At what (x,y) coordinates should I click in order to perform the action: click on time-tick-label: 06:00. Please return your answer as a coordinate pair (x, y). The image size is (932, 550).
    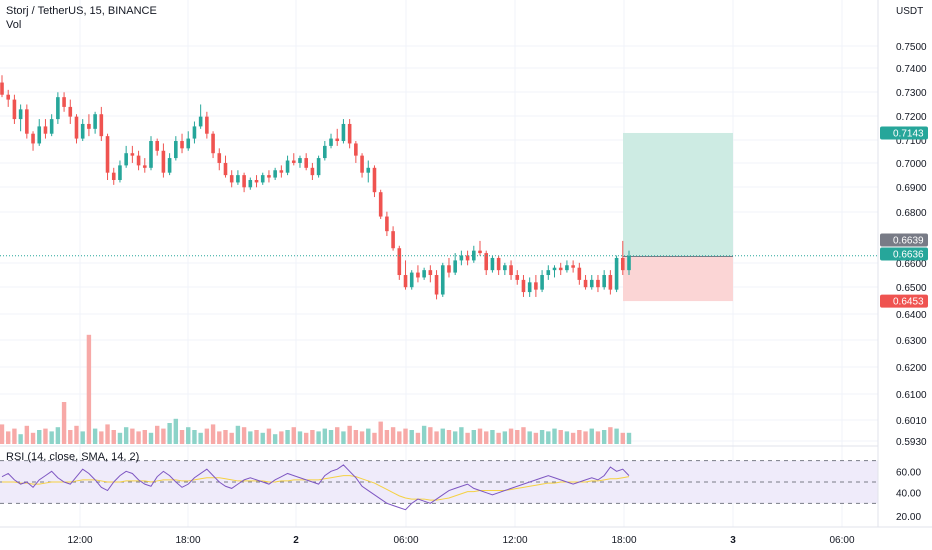
    Looking at the image, I should click on (405, 540).